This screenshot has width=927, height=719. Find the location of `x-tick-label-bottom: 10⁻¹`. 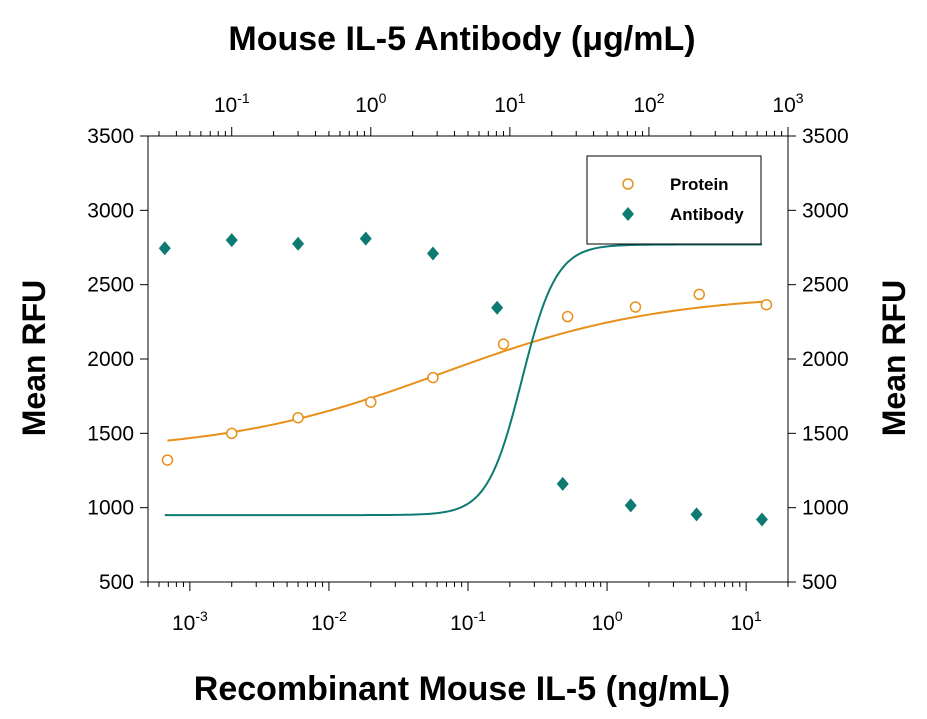

x-tick-label-bottom: 10⁻¹ is located at coordinates (468, 621).